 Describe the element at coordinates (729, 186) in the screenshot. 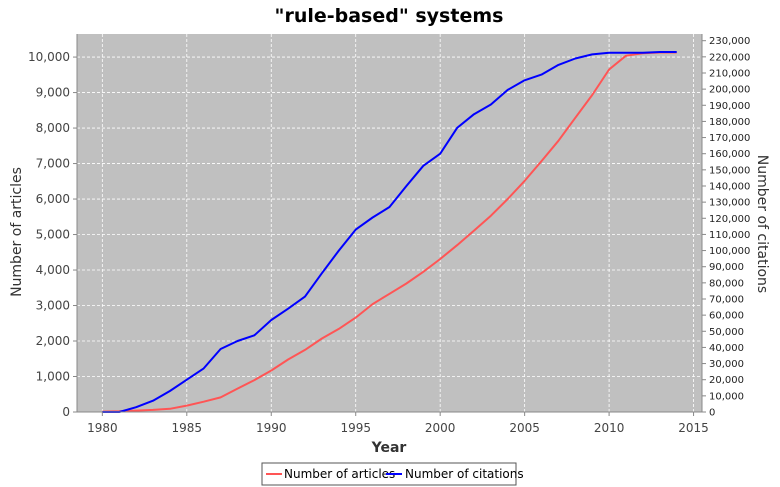

I see `y-right-tick-label: 140,000` at that location.